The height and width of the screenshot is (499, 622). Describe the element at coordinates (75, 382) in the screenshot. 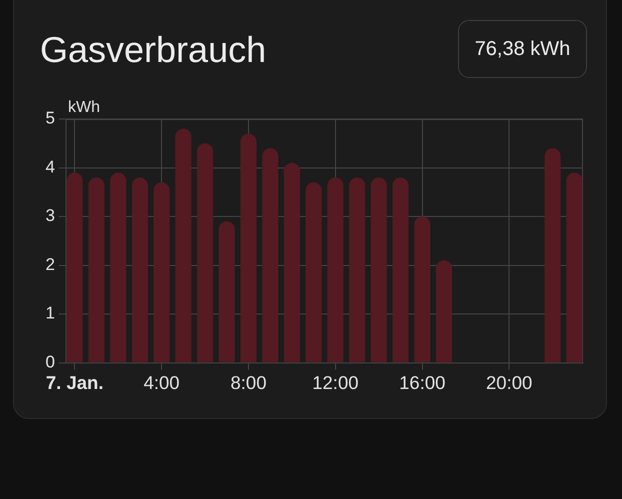

I see `x-tick-label: 7. Jan.` at that location.